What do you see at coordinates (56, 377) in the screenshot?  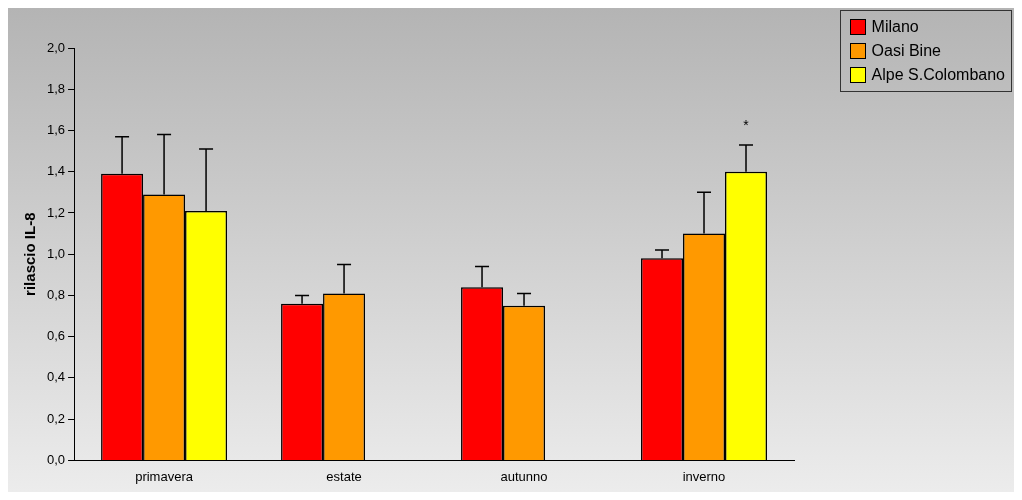 I see `y-tick-label: 0,4` at bounding box center [56, 377].